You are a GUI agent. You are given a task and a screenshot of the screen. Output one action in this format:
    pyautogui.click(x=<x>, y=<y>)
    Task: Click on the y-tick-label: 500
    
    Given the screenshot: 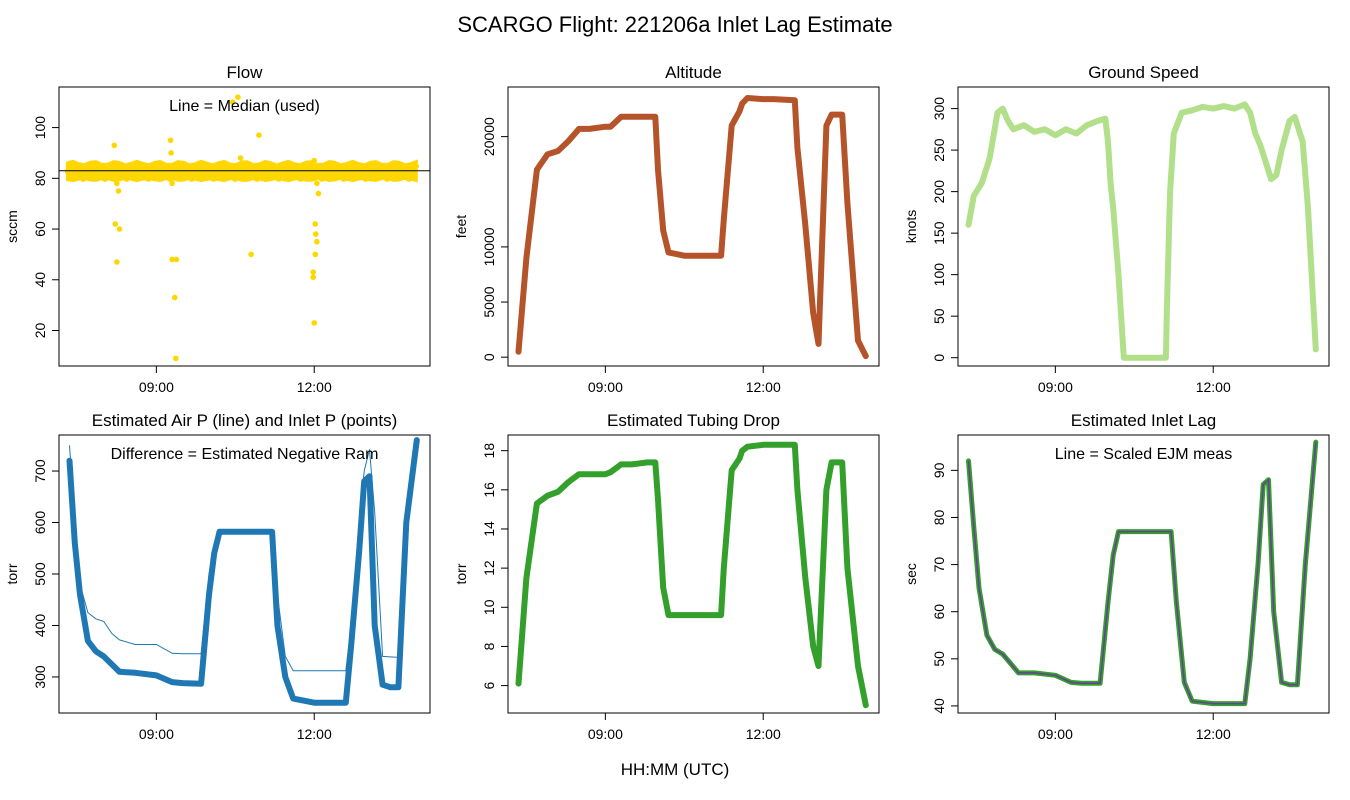 What is the action you would take?
    pyautogui.click(x=40, y=574)
    